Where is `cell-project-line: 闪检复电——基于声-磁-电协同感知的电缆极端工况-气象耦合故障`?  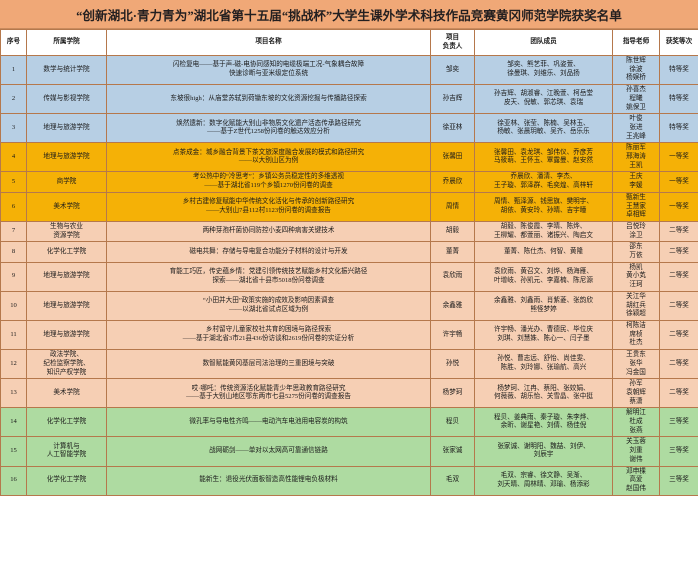 cell-project-line: 闪检复电——基于声-磁-电协同感知的电缆极端工况-气象耦合故障 is located at coordinates (268, 65).